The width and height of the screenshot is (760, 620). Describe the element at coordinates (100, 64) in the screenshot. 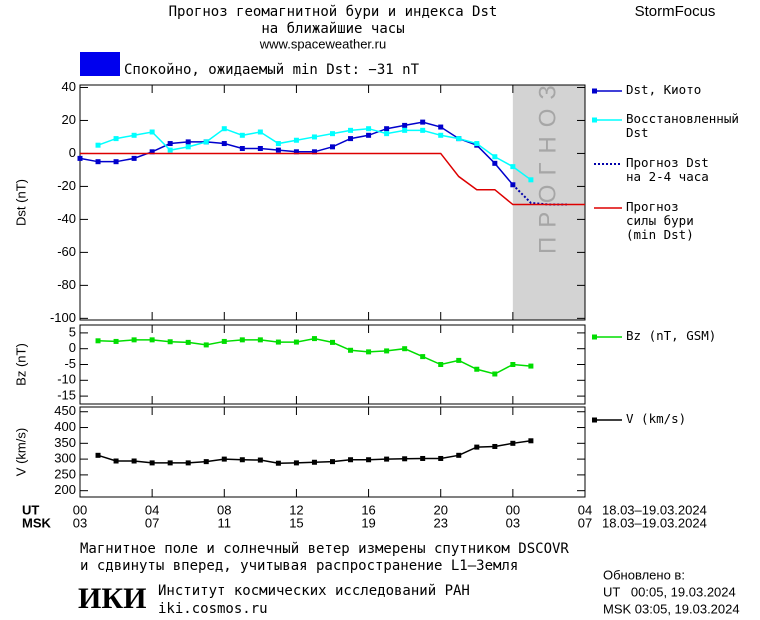

I see `status-box` at that location.